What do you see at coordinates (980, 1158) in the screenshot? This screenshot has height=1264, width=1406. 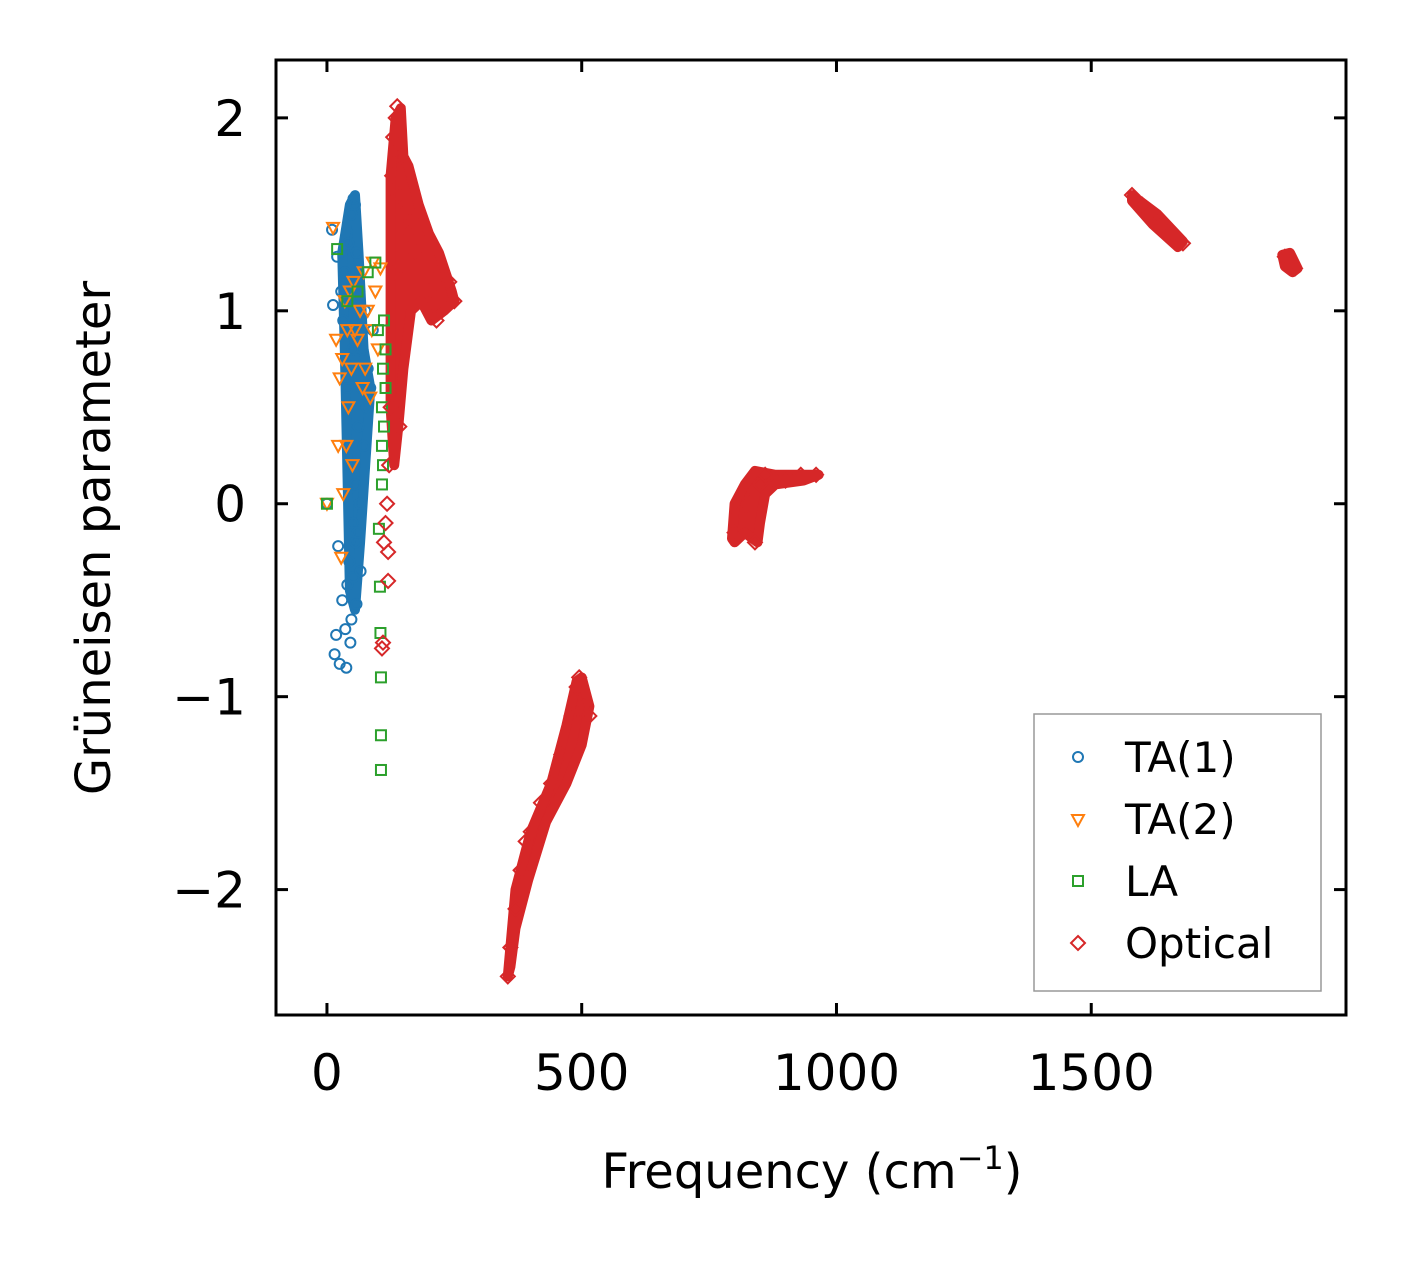 I see `x-axis-title-superscript: −1` at bounding box center [980, 1158].